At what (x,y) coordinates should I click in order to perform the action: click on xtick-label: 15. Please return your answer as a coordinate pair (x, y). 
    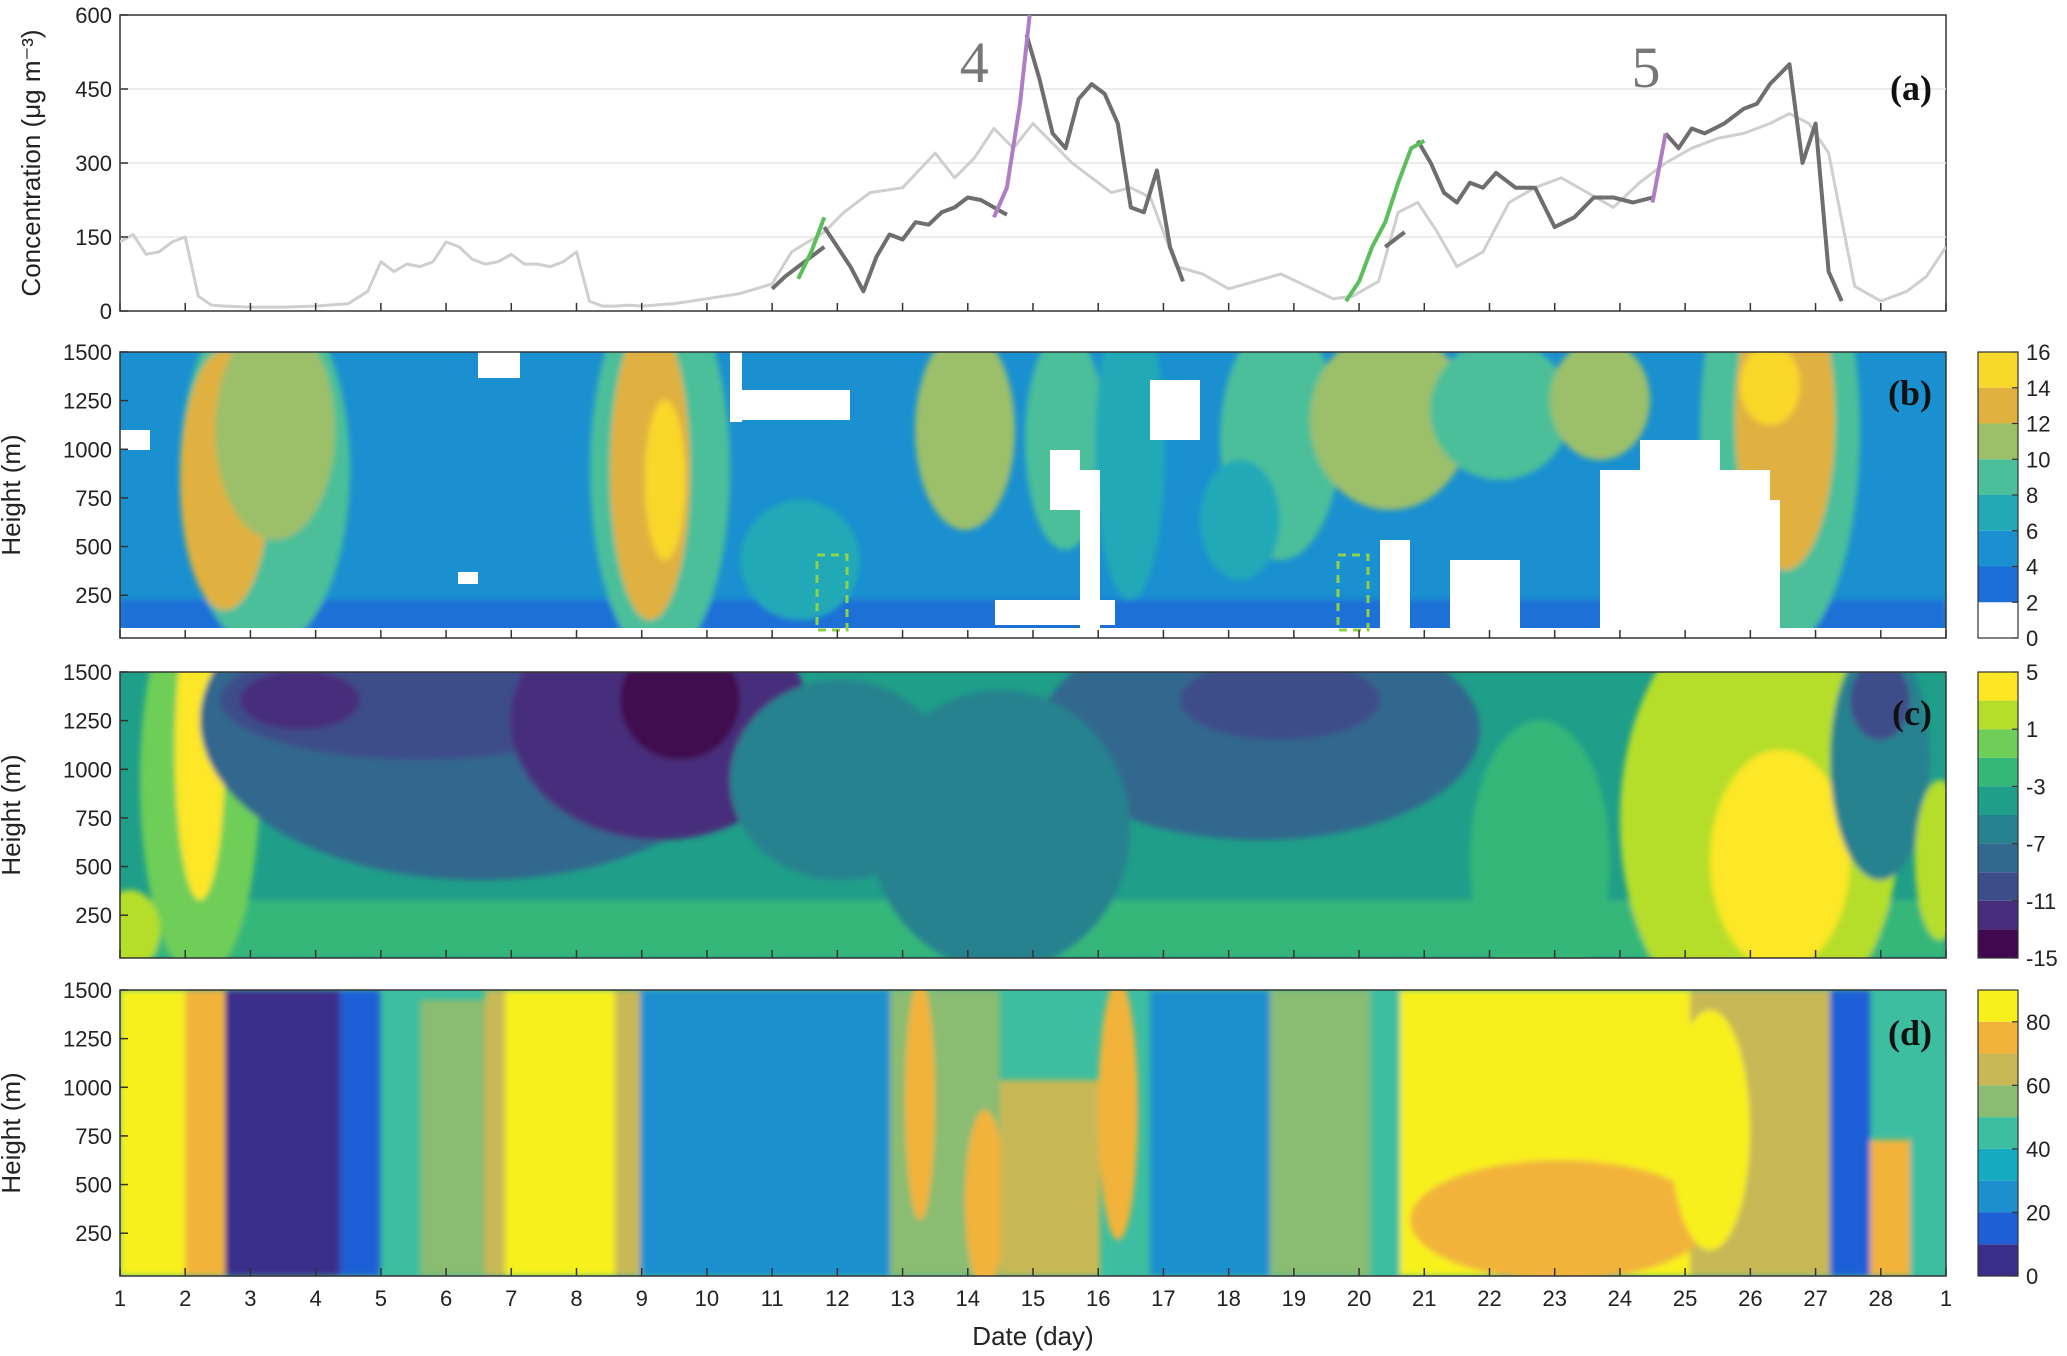
    Looking at the image, I should click on (1033, 1298).